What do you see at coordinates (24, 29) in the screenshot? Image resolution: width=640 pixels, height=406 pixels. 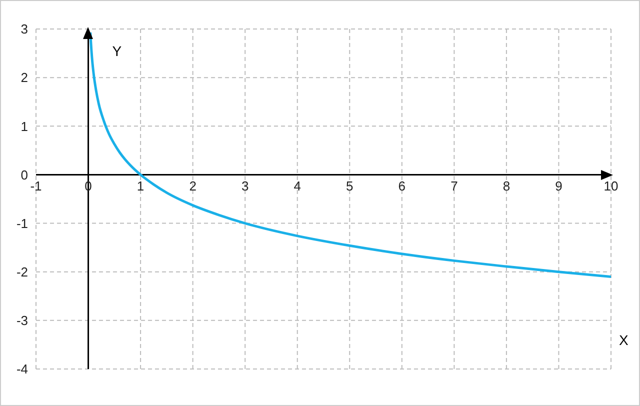 I see `y-tick-label: 3` at bounding box center [24, 29].